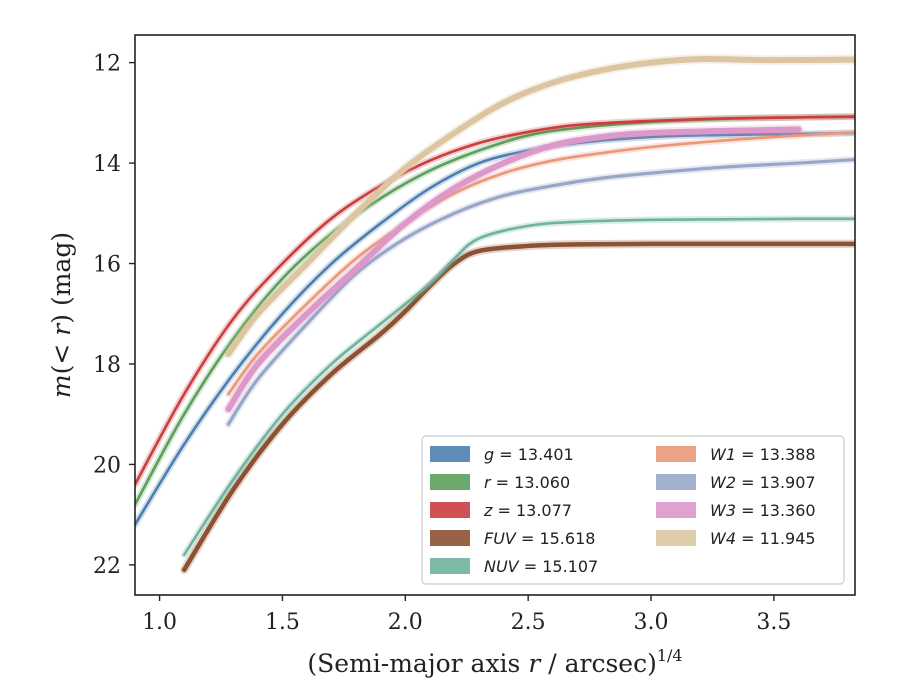 Image resolution: width=900 pixels, height=700 pixels. I want to click on y-tick-label: 22, so click(107, 566).